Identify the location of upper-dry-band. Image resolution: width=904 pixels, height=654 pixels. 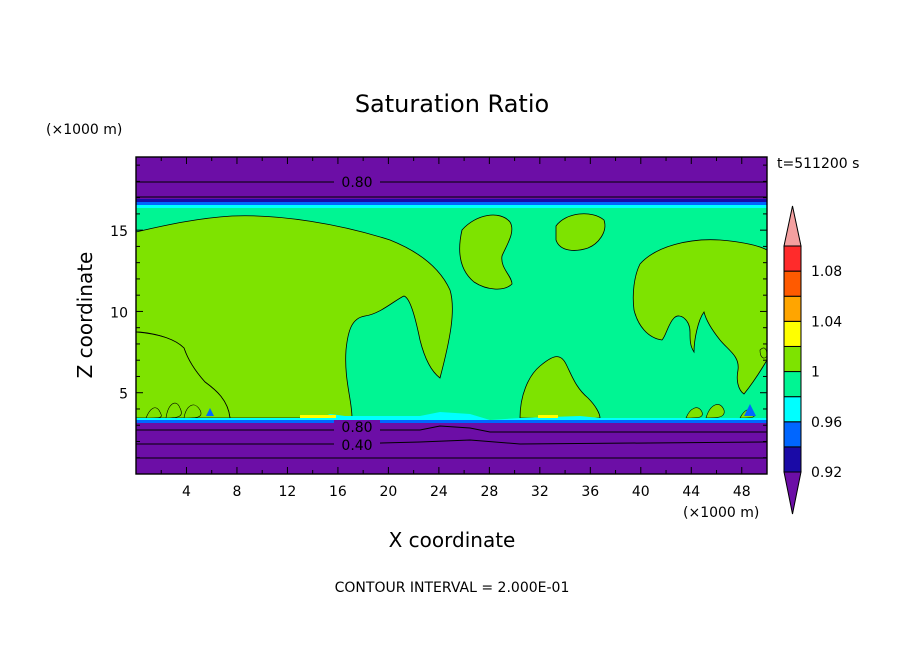
(451, 179).